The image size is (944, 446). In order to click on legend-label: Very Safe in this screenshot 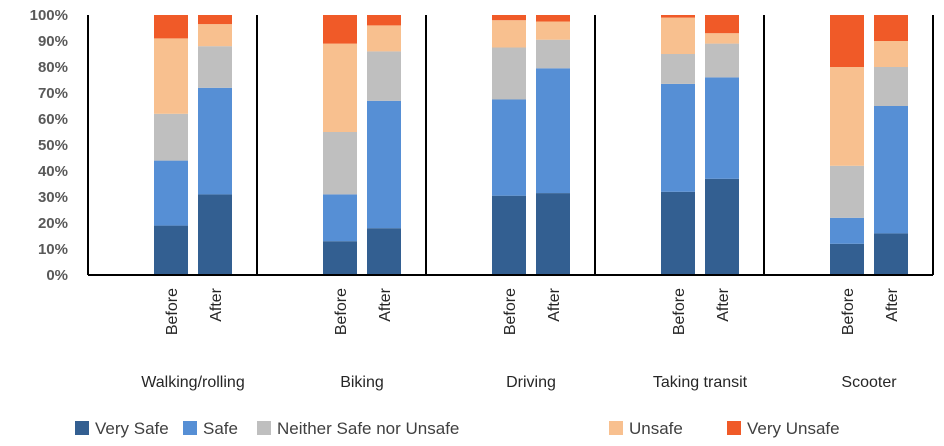, I will do `click(132, 428)`.